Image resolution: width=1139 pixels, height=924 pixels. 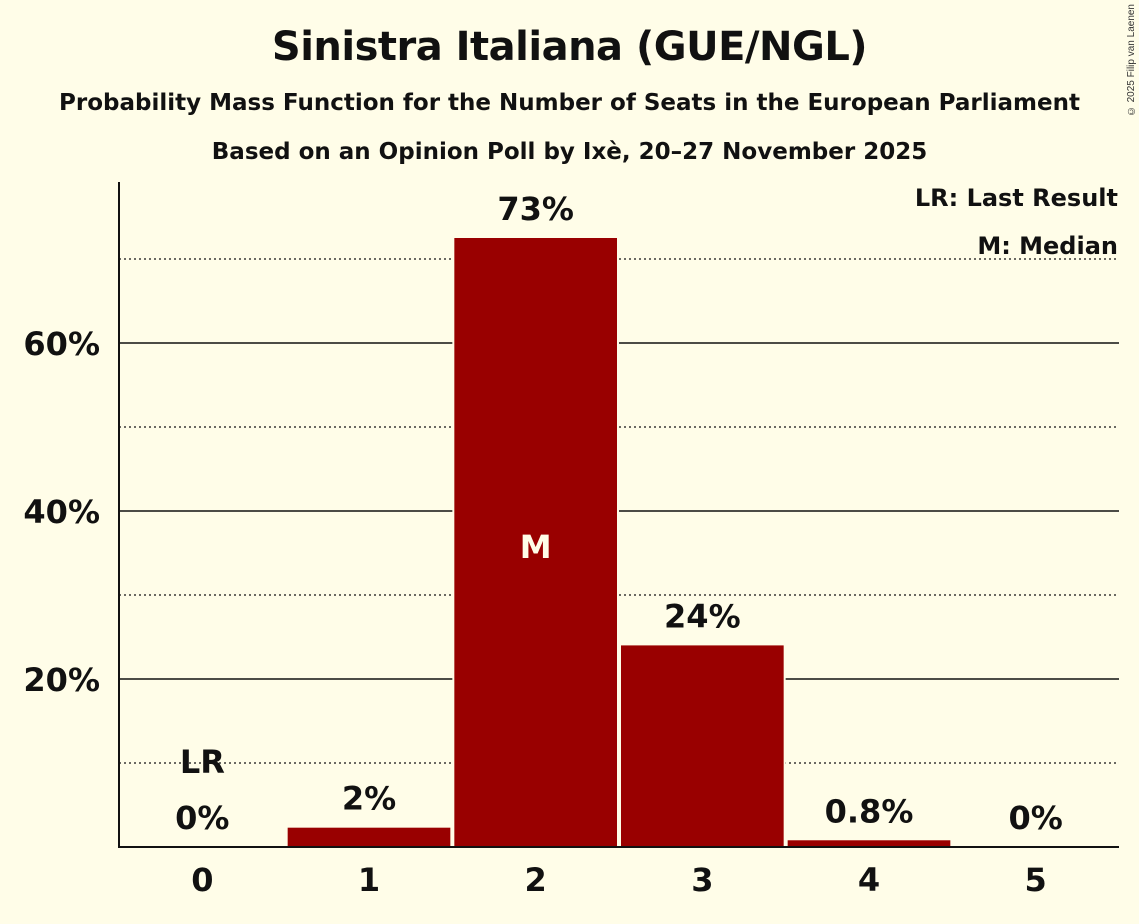 I want to click on y-tick-label: 60%, so click(x=61, y=344).